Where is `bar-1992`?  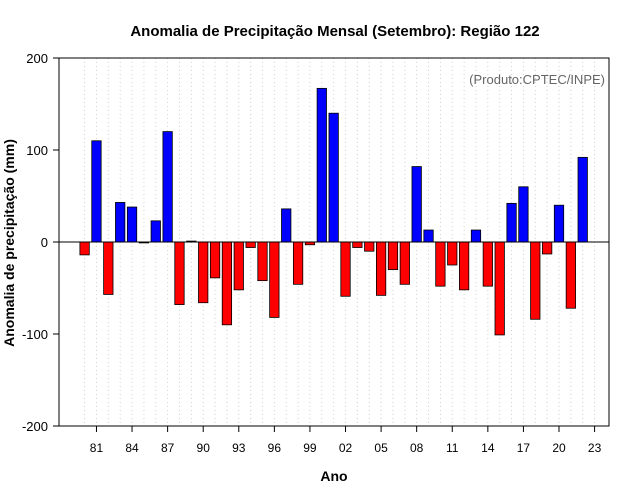 bar-1992 is located at coordinates (227, 283).